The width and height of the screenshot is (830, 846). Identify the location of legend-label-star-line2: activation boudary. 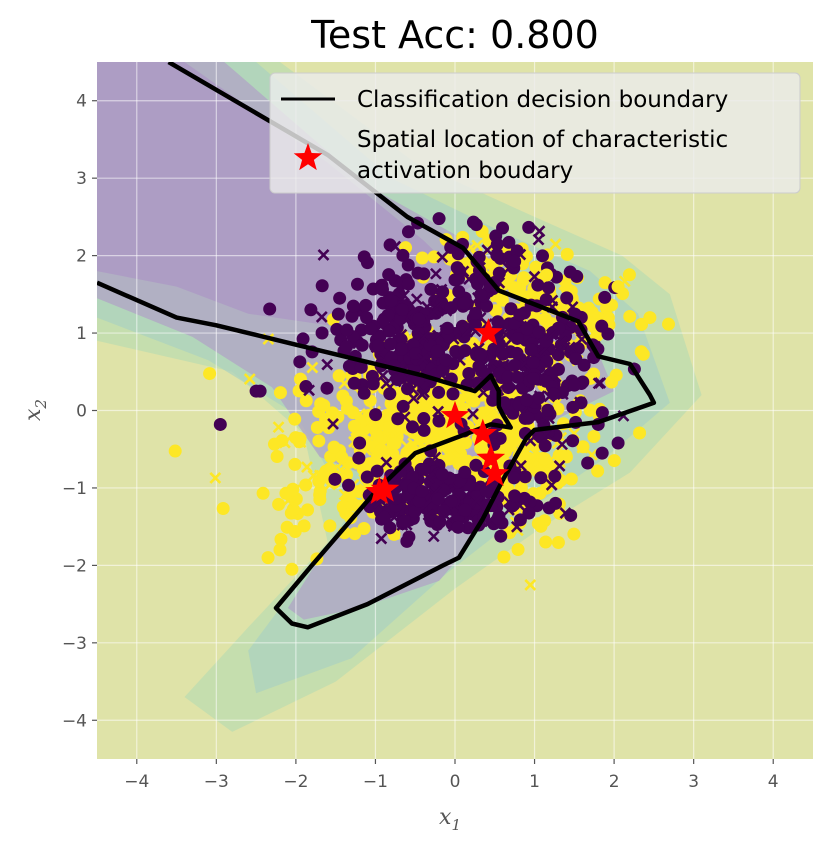
(465, 171).